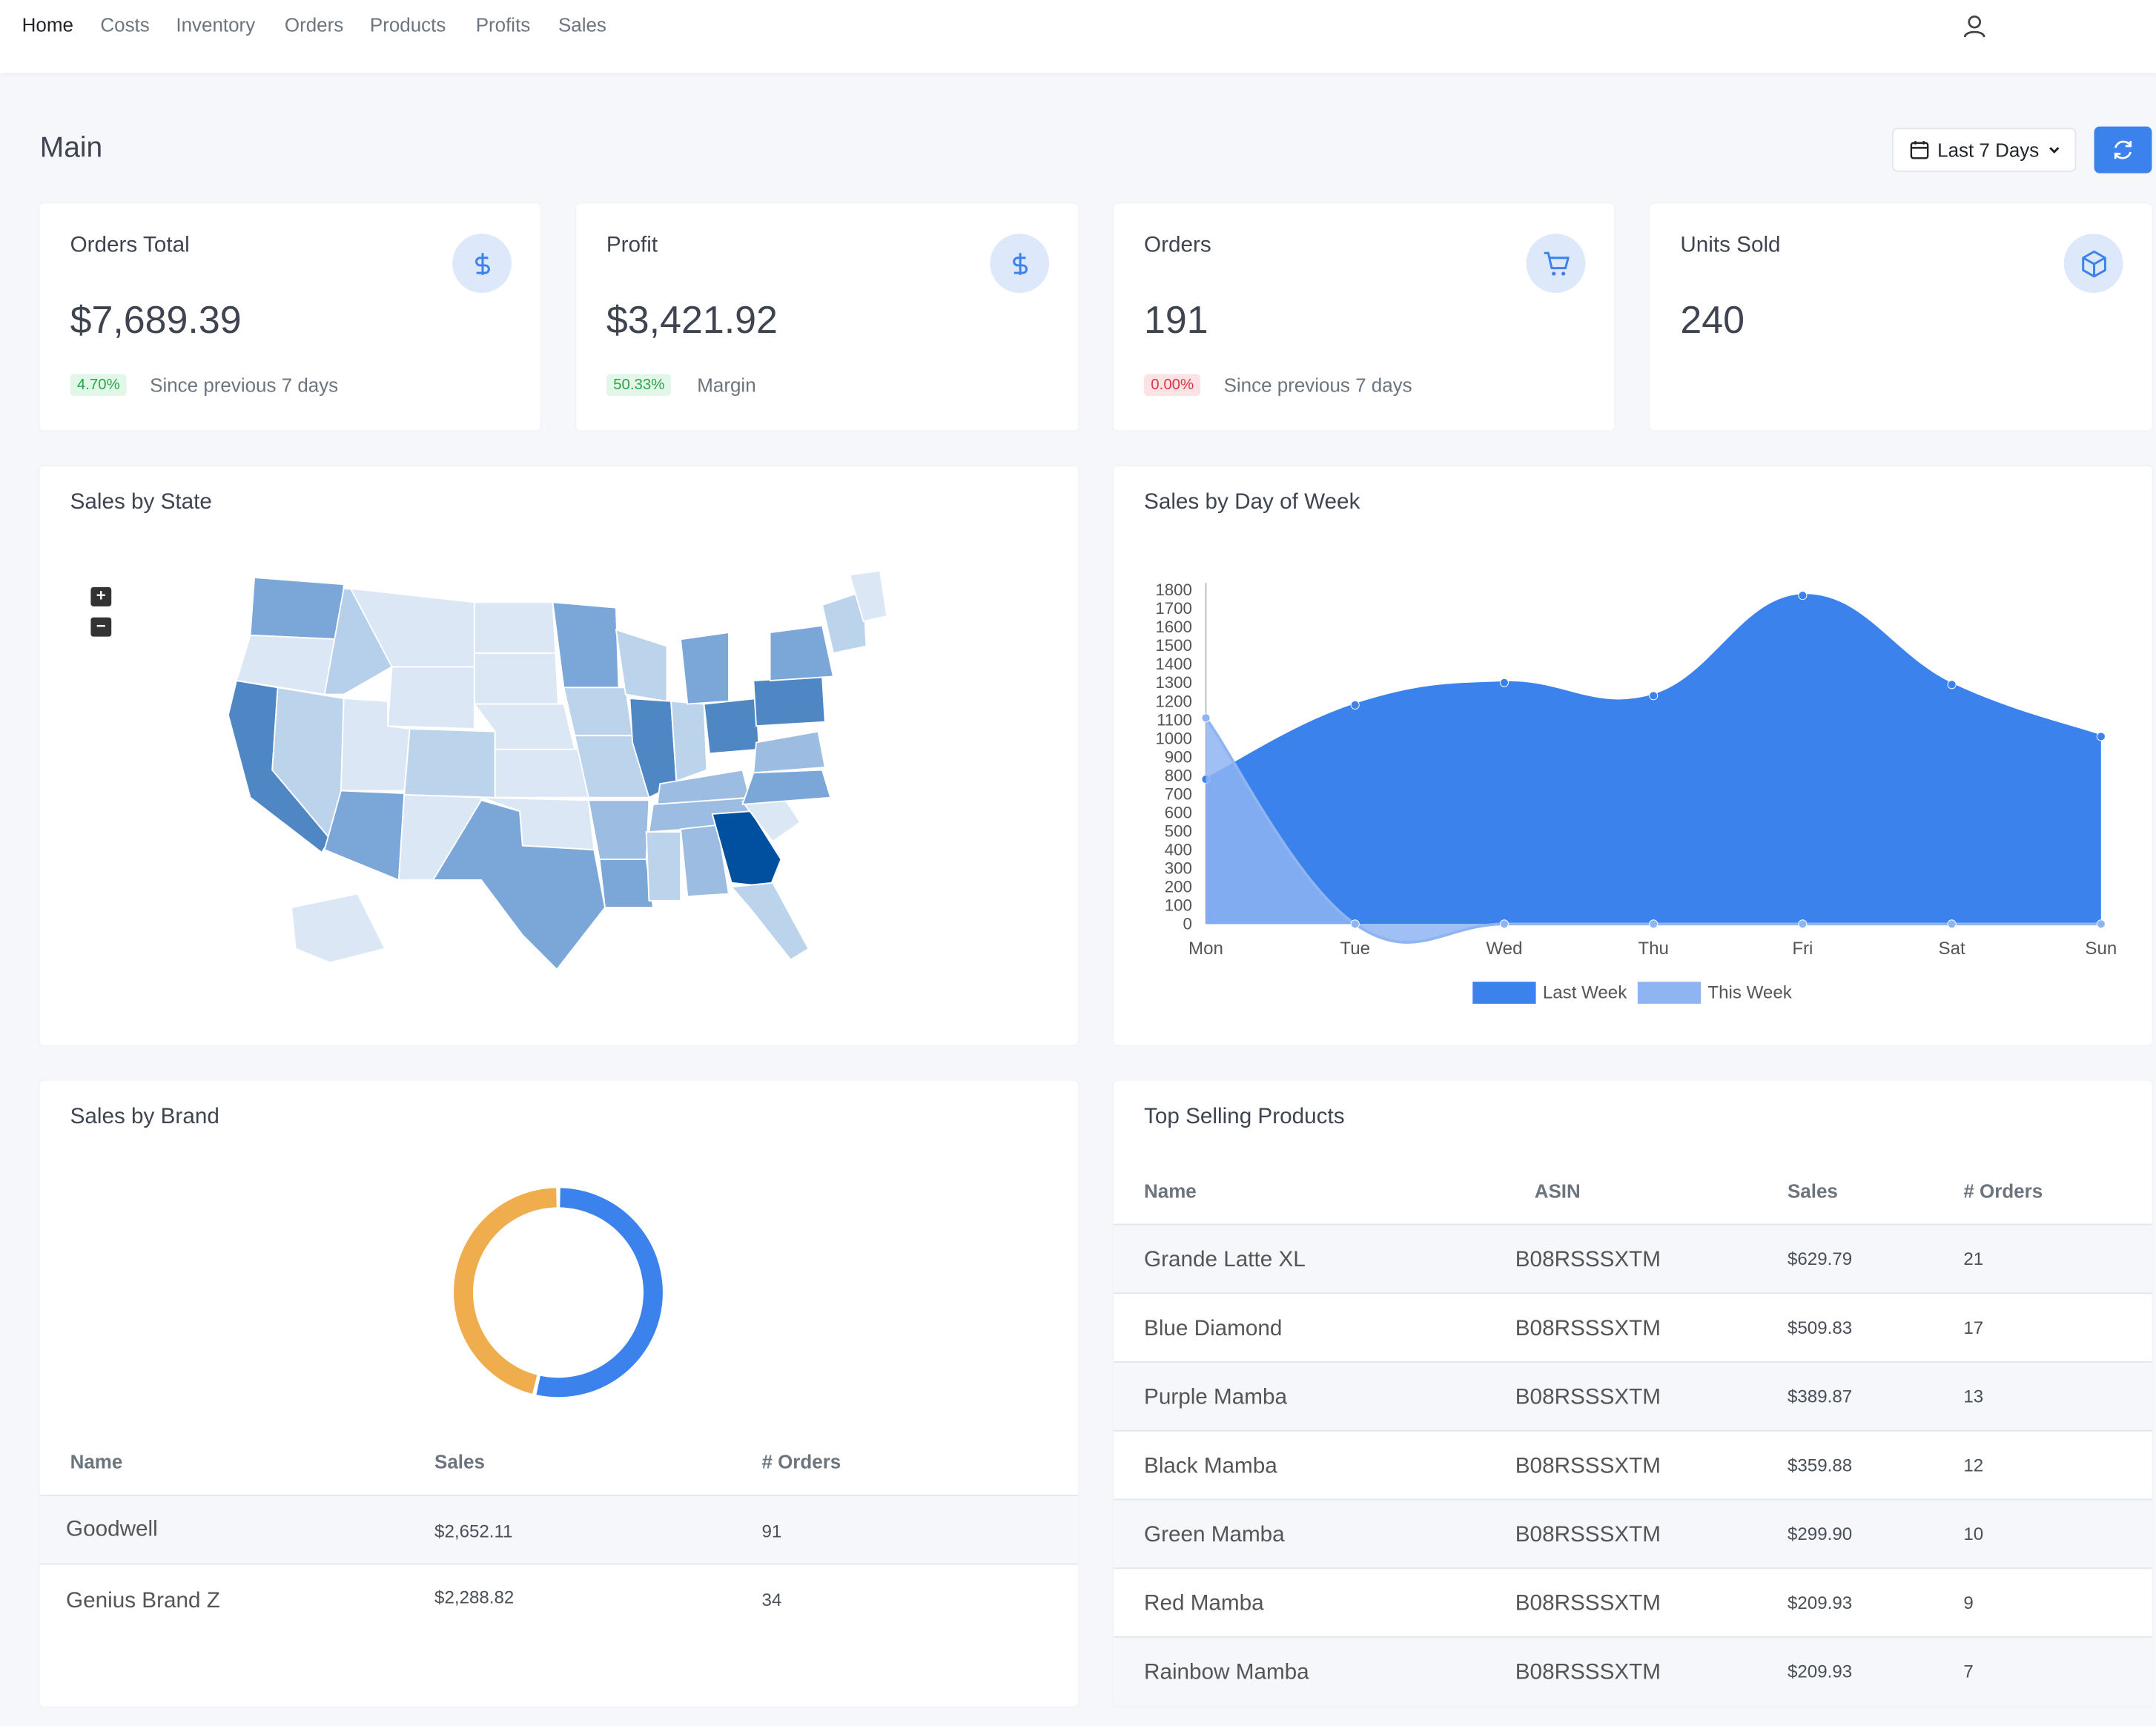  Describe the element at coordinates (1750, 992) in the screenshot. I see `legend-label: This Week` at that location.